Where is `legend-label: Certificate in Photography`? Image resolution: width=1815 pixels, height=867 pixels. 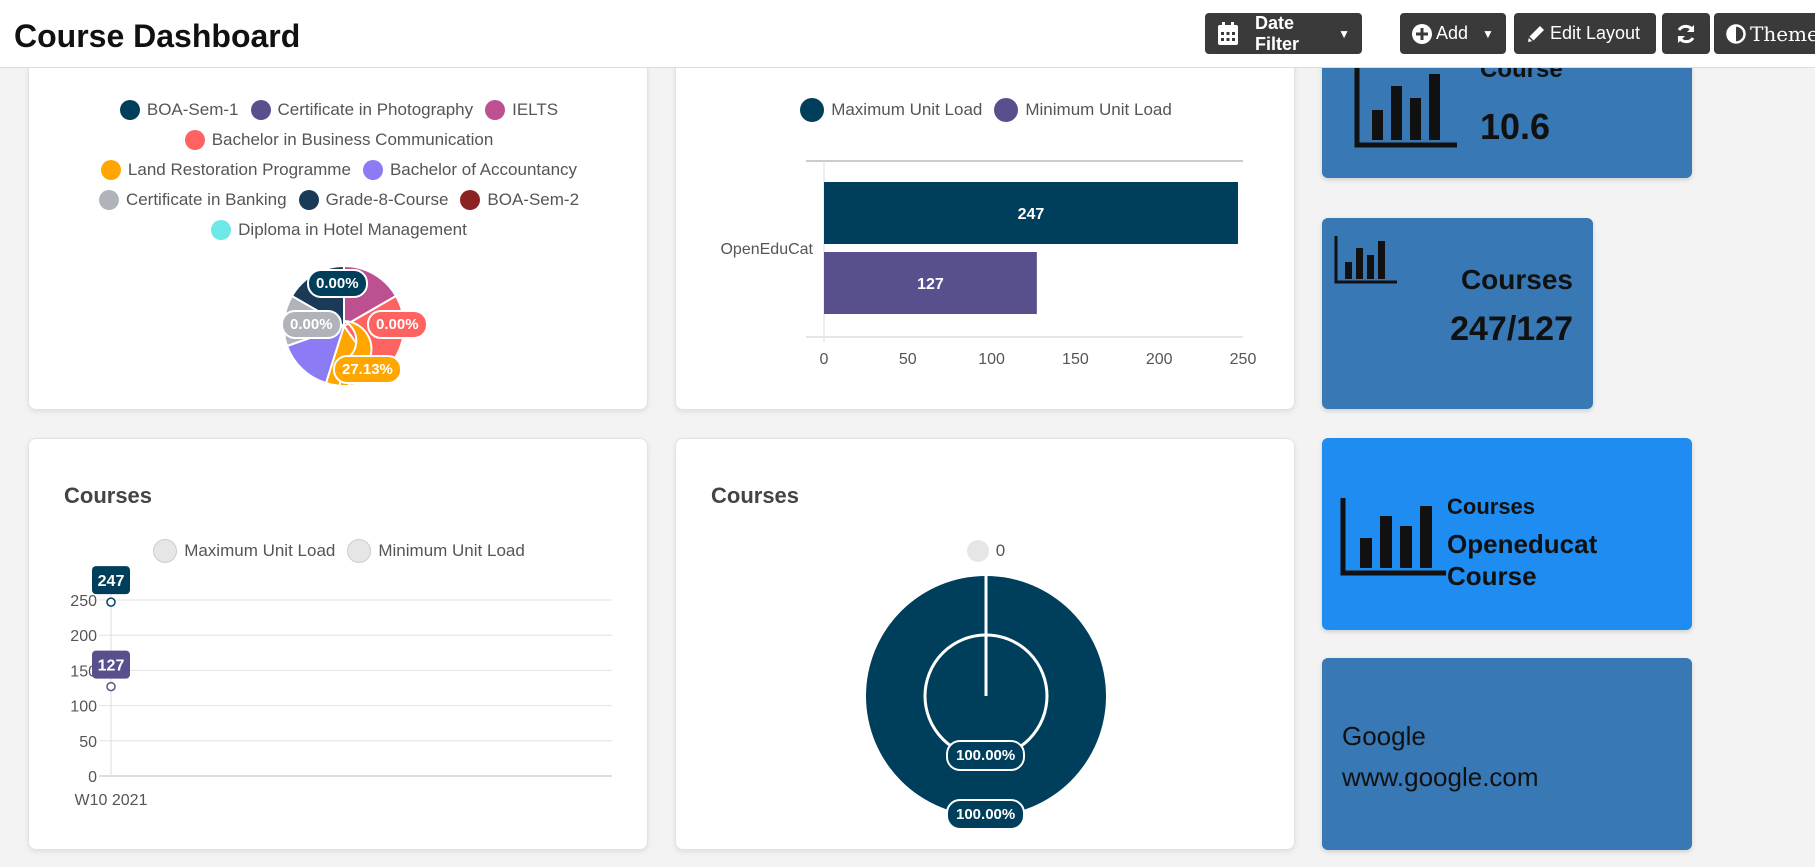 legend-label: Certificate in Photography is located at coordinates (375, 109).